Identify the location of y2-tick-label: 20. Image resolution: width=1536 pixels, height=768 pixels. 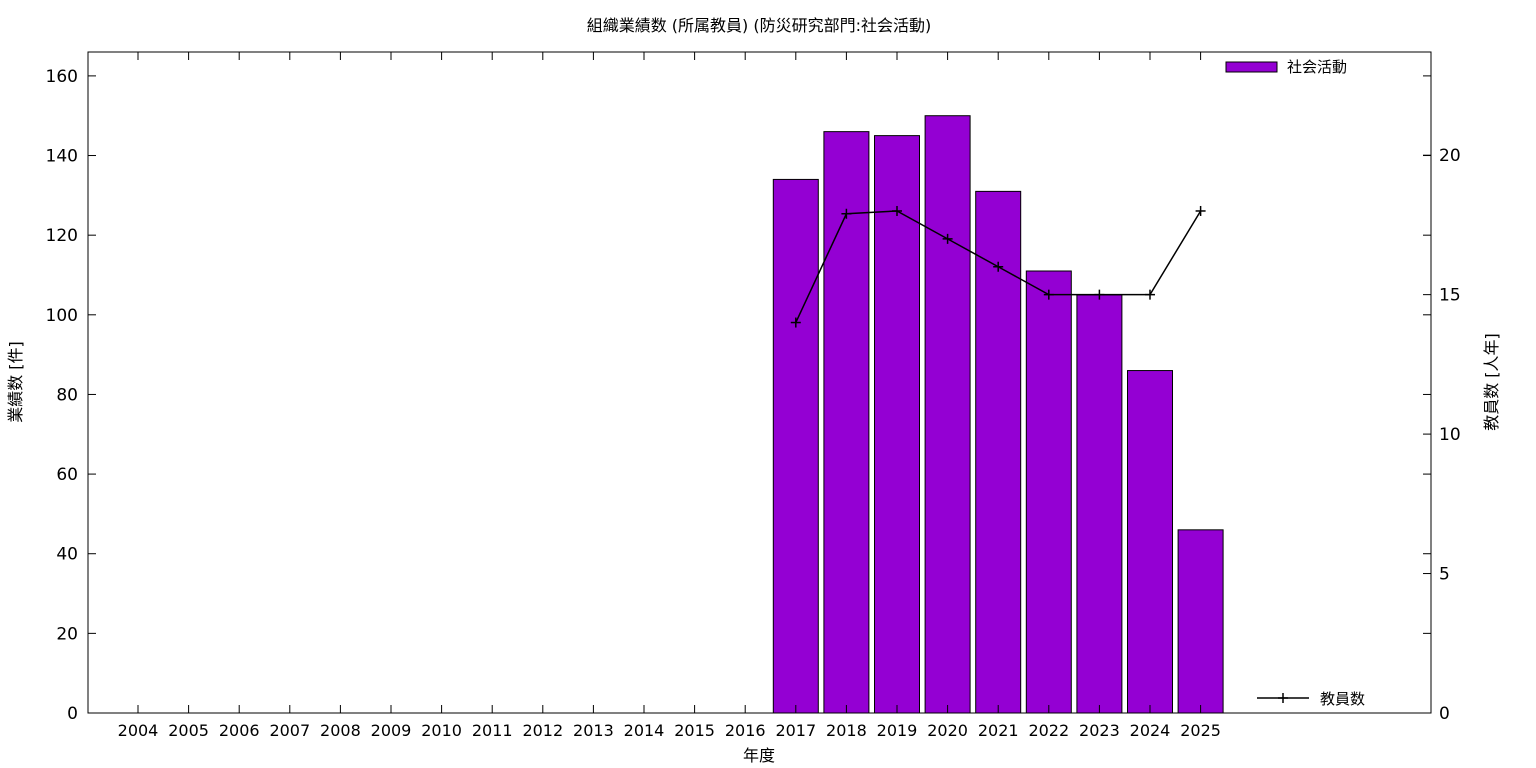
(1450, 156).